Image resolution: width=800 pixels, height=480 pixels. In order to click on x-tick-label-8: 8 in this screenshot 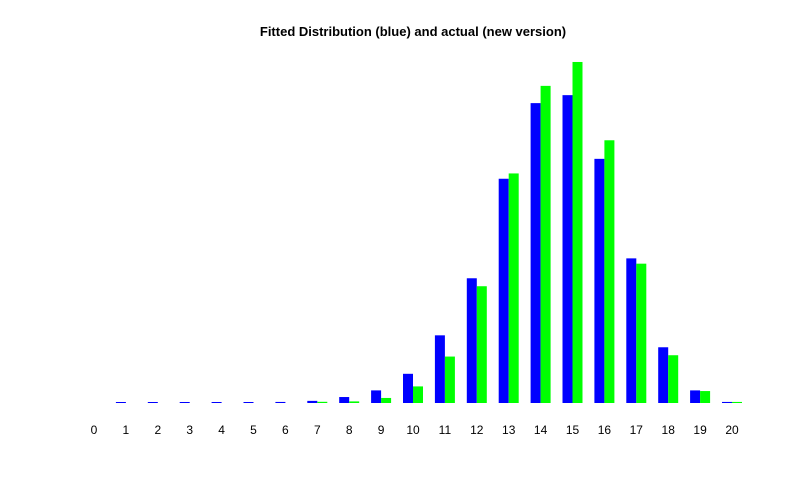, I will do `click(349, 430)`.